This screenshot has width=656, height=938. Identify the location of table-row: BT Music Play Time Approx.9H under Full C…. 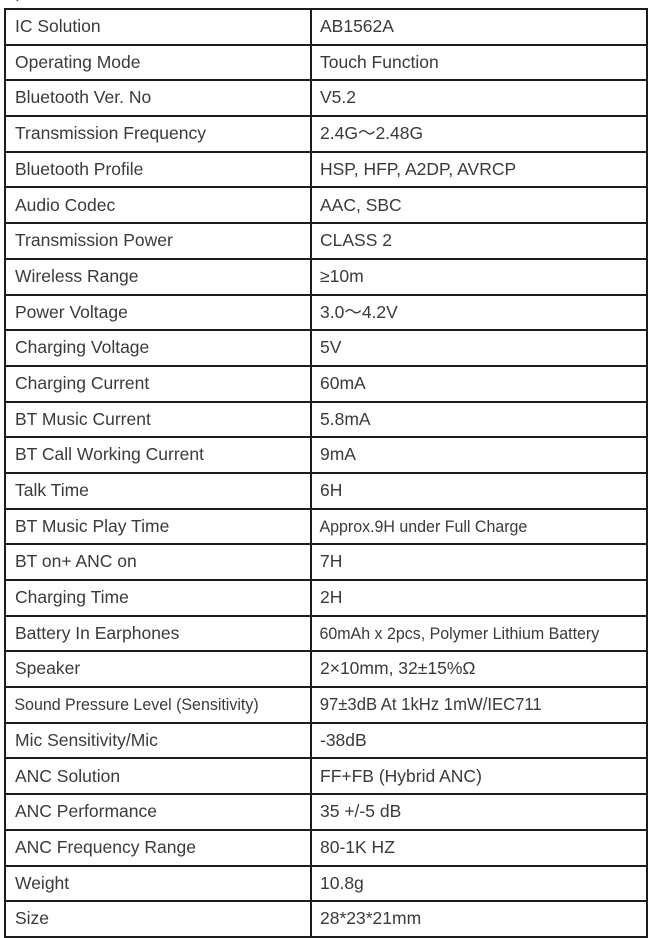
(325, 527).